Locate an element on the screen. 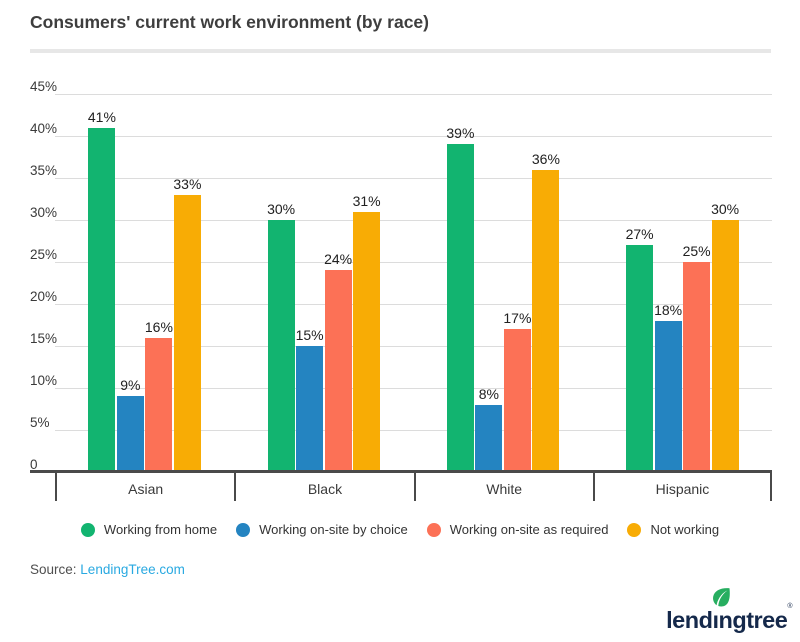  x-axis-category-label: Hispanic is located at coordinates (682, 489).